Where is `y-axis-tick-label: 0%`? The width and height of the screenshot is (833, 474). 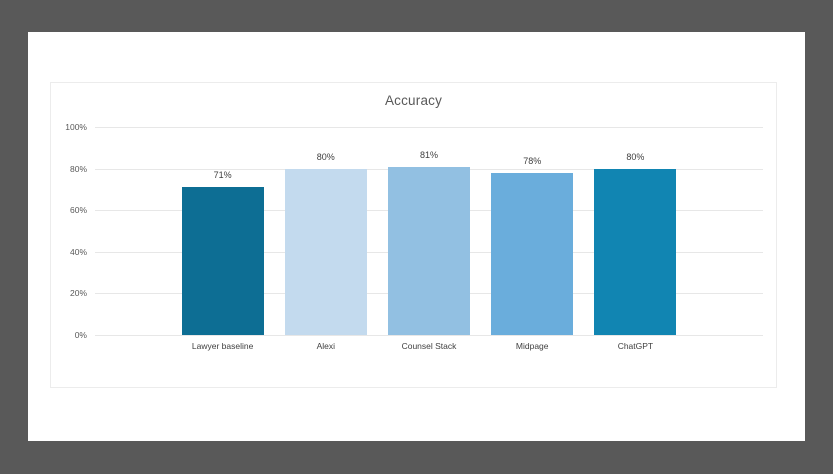 y-axis-tick-label: 0% is located at coordinates (80, 335).